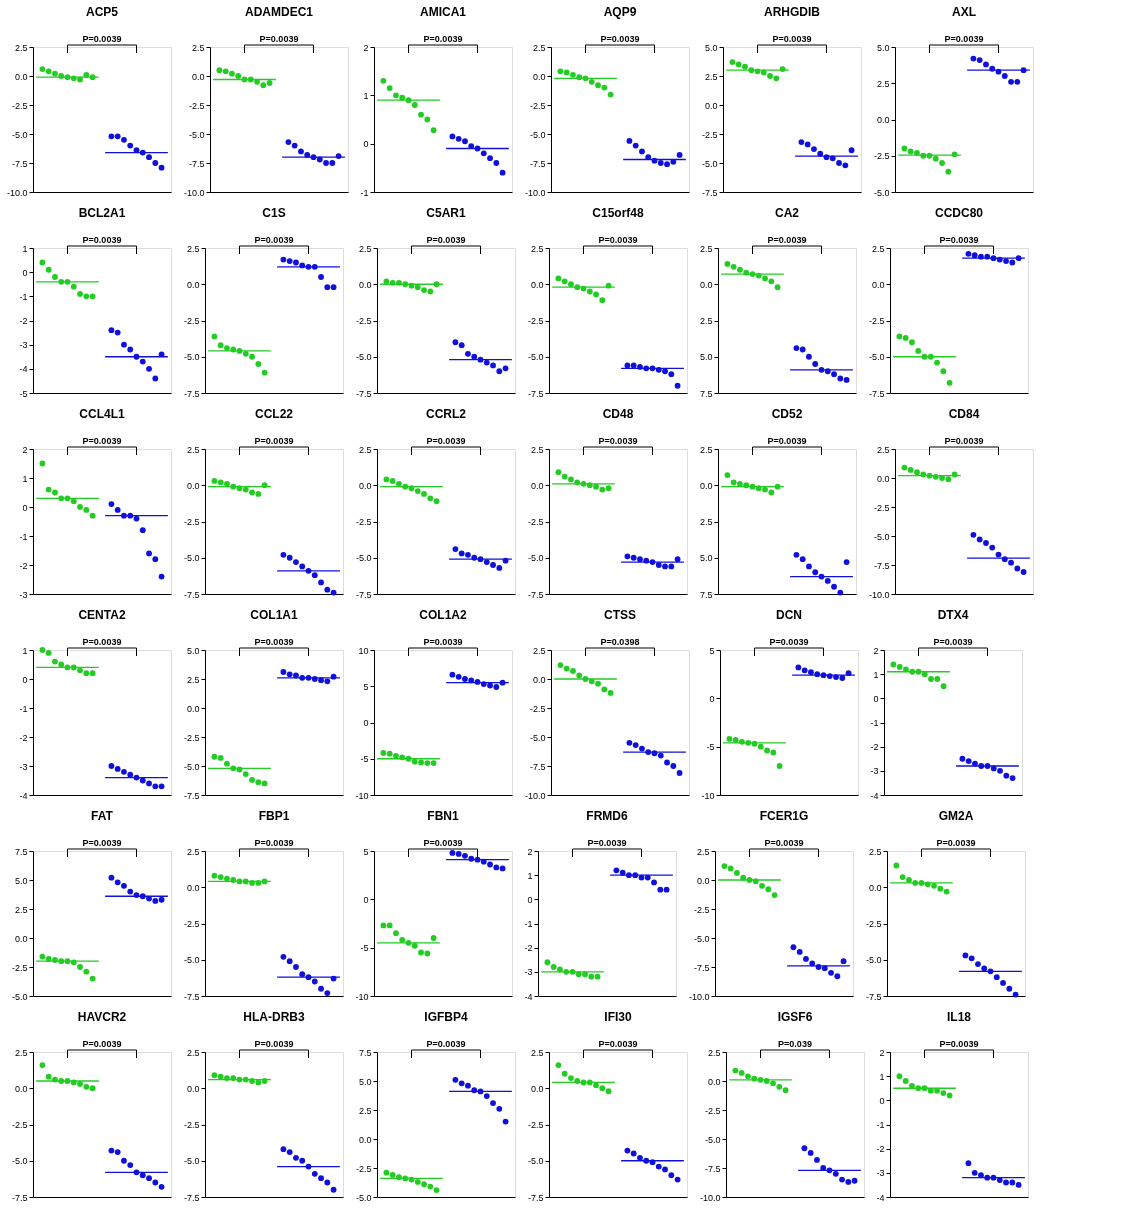  I want to click on y-tick-label: -5, so click(710, 747).